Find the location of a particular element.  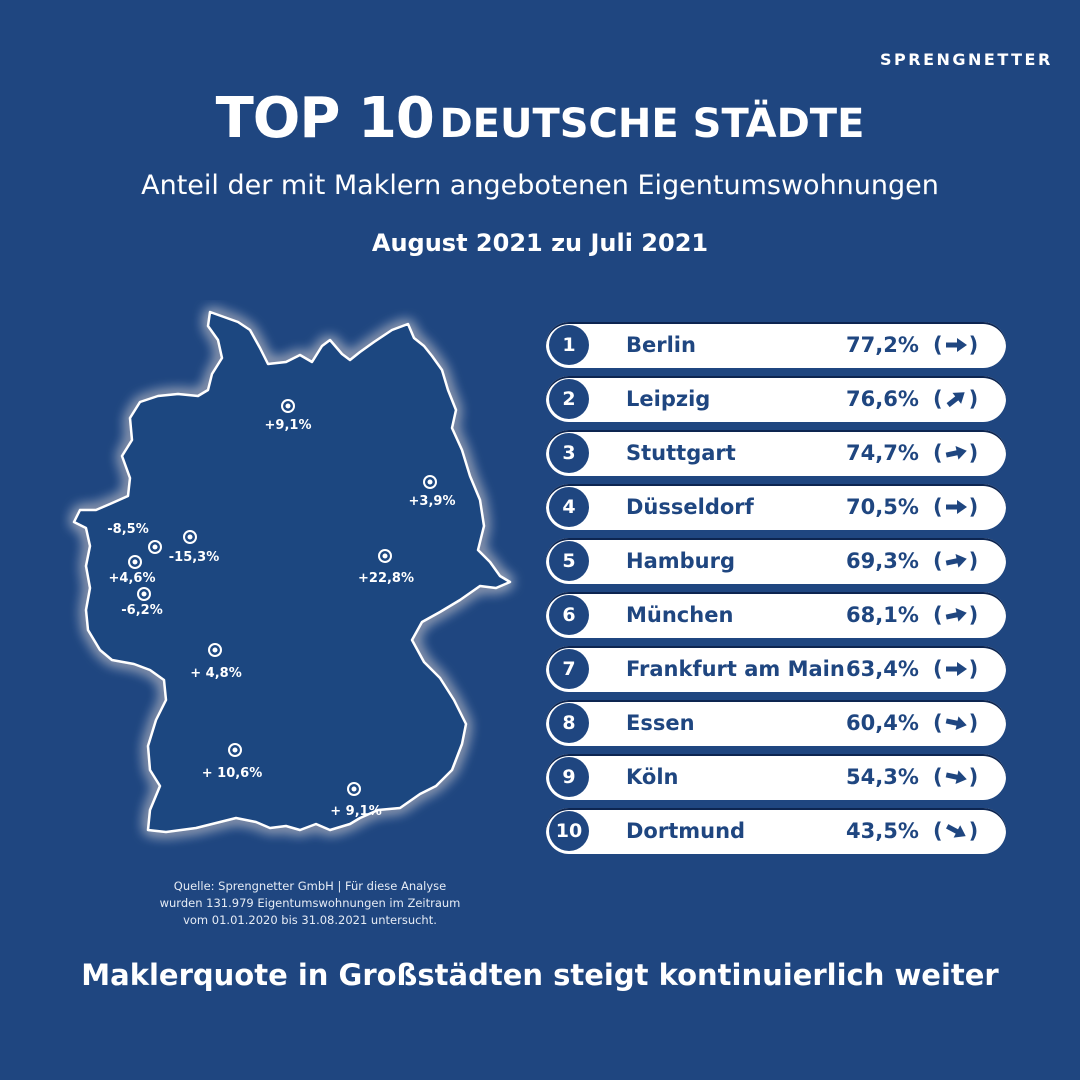

page-title: TOP 10 DEUTSCHE STÄDTE is located at coordinates (540, 118).